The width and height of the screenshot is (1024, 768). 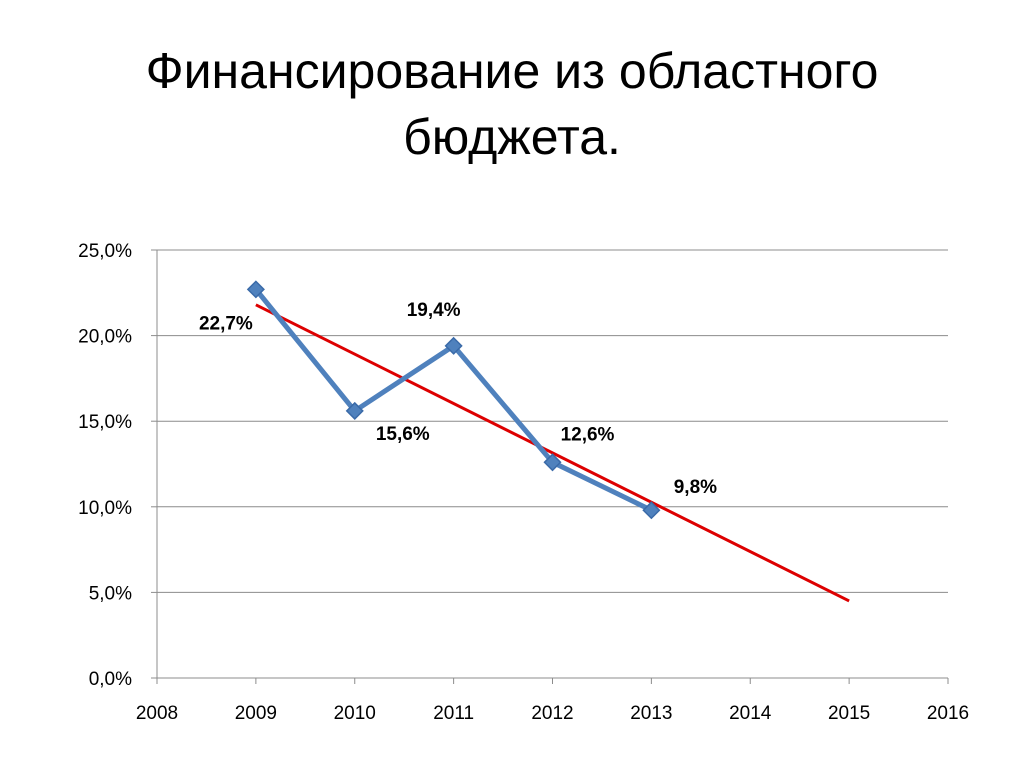 I want to click on x-tick-label: 2011, so click(x=453, y=713).